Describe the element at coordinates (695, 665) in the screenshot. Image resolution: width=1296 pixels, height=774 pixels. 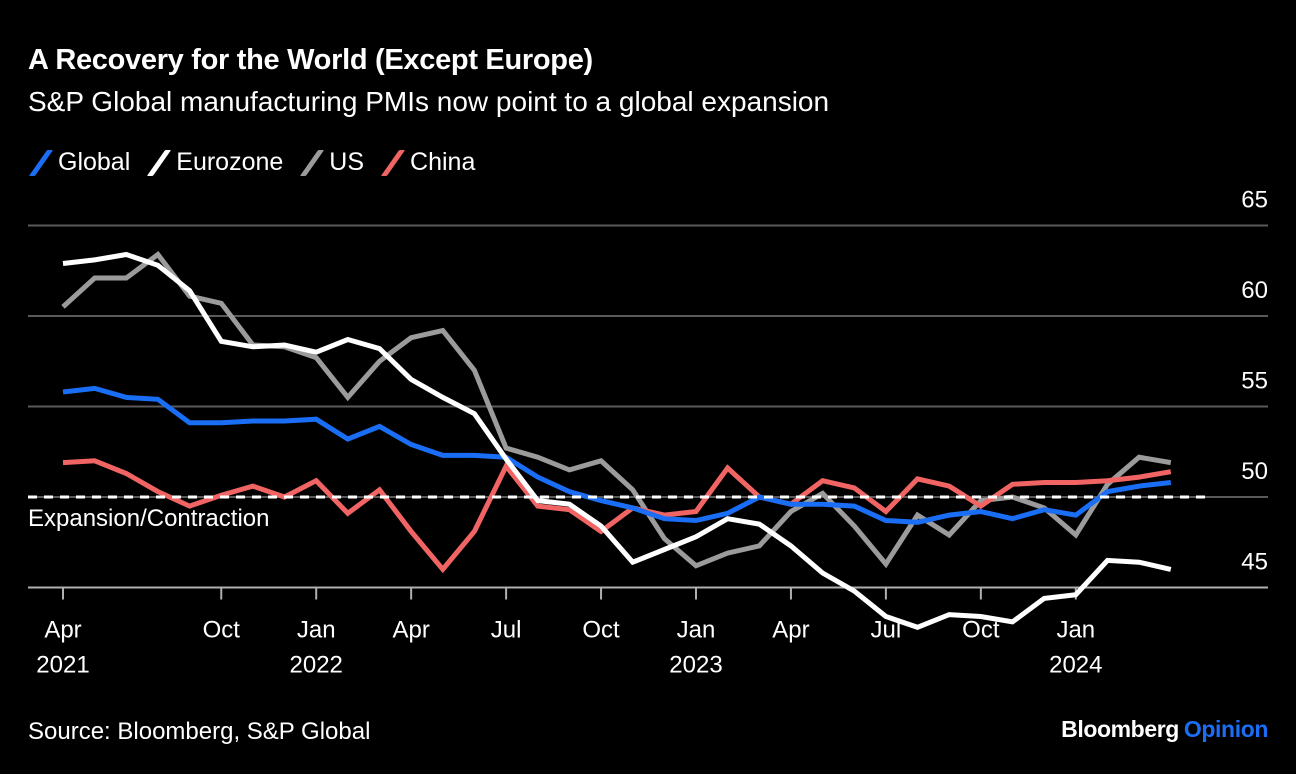
I see `x-tick-year-label: 2023` at that location.